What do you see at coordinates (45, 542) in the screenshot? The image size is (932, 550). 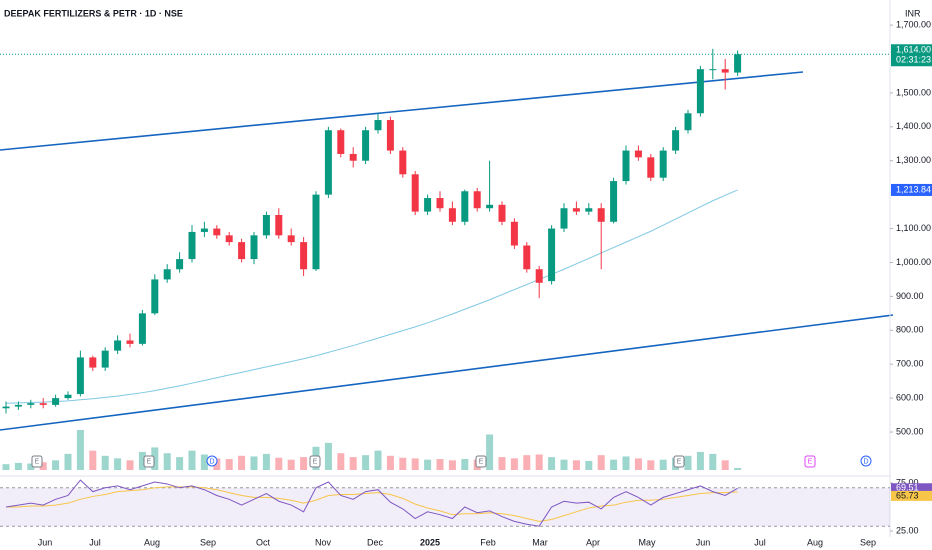 I see `x-tick-label: Jun` at bounding box center [45, 542].